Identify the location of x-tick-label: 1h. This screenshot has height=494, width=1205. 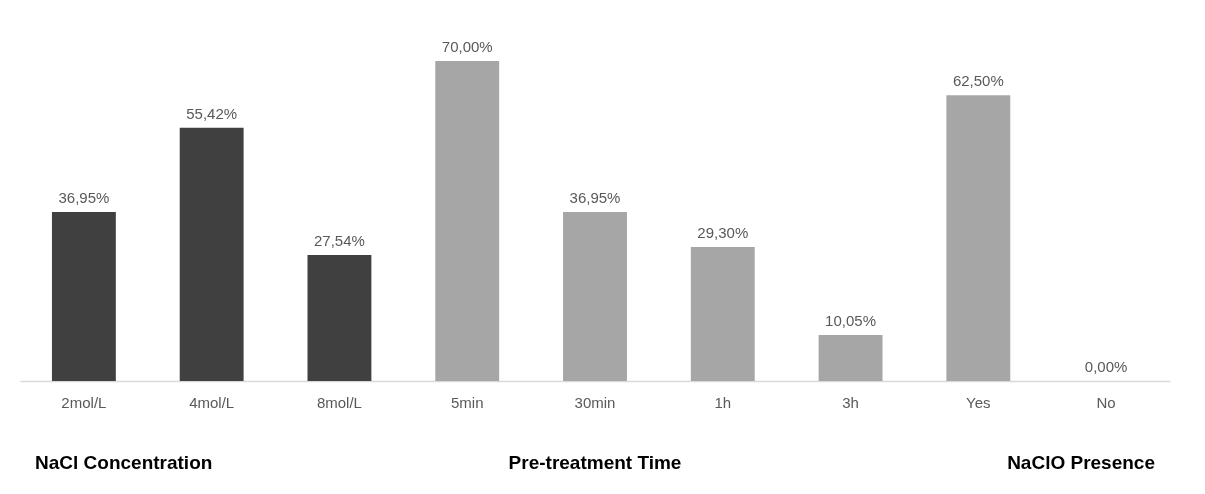
(723, 402).